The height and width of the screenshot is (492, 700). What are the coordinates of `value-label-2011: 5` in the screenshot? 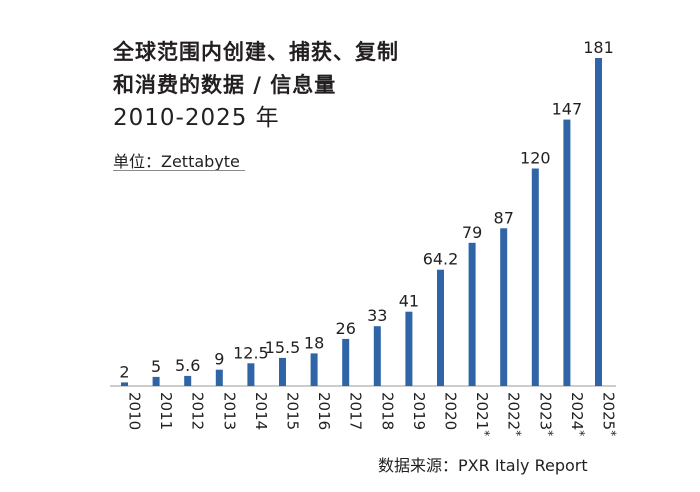 It's located at (156, 366).